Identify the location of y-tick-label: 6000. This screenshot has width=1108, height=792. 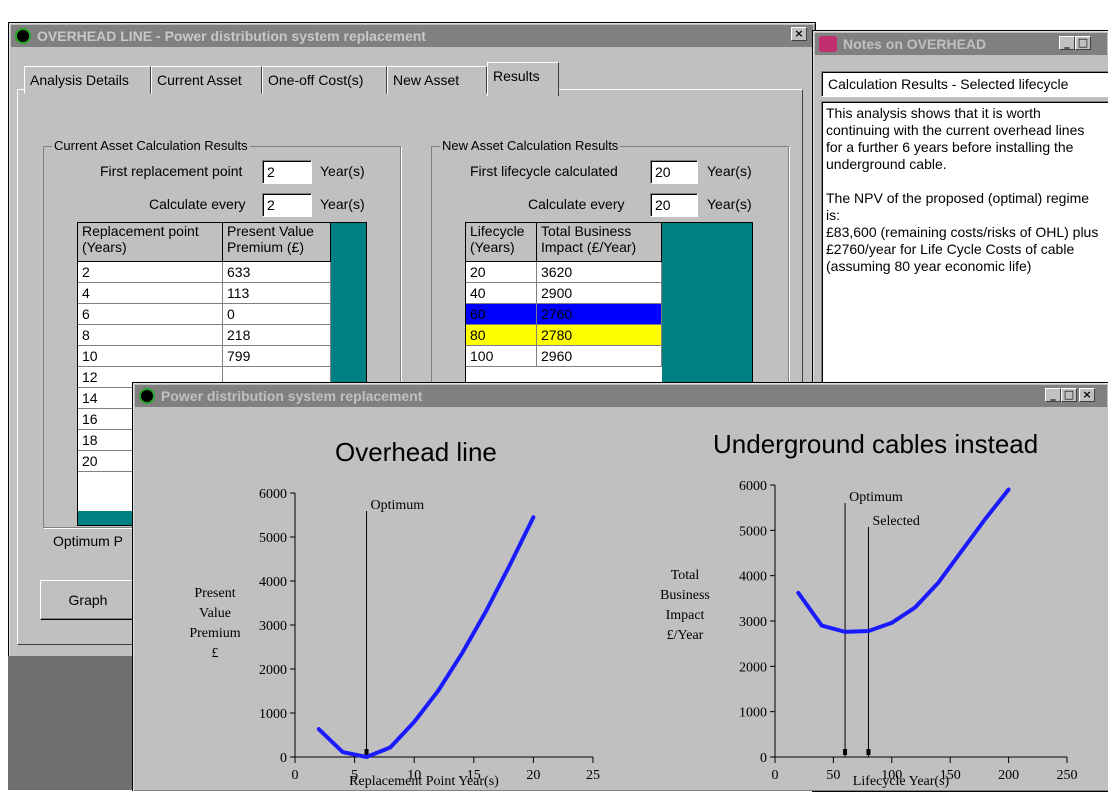
(273, 494).